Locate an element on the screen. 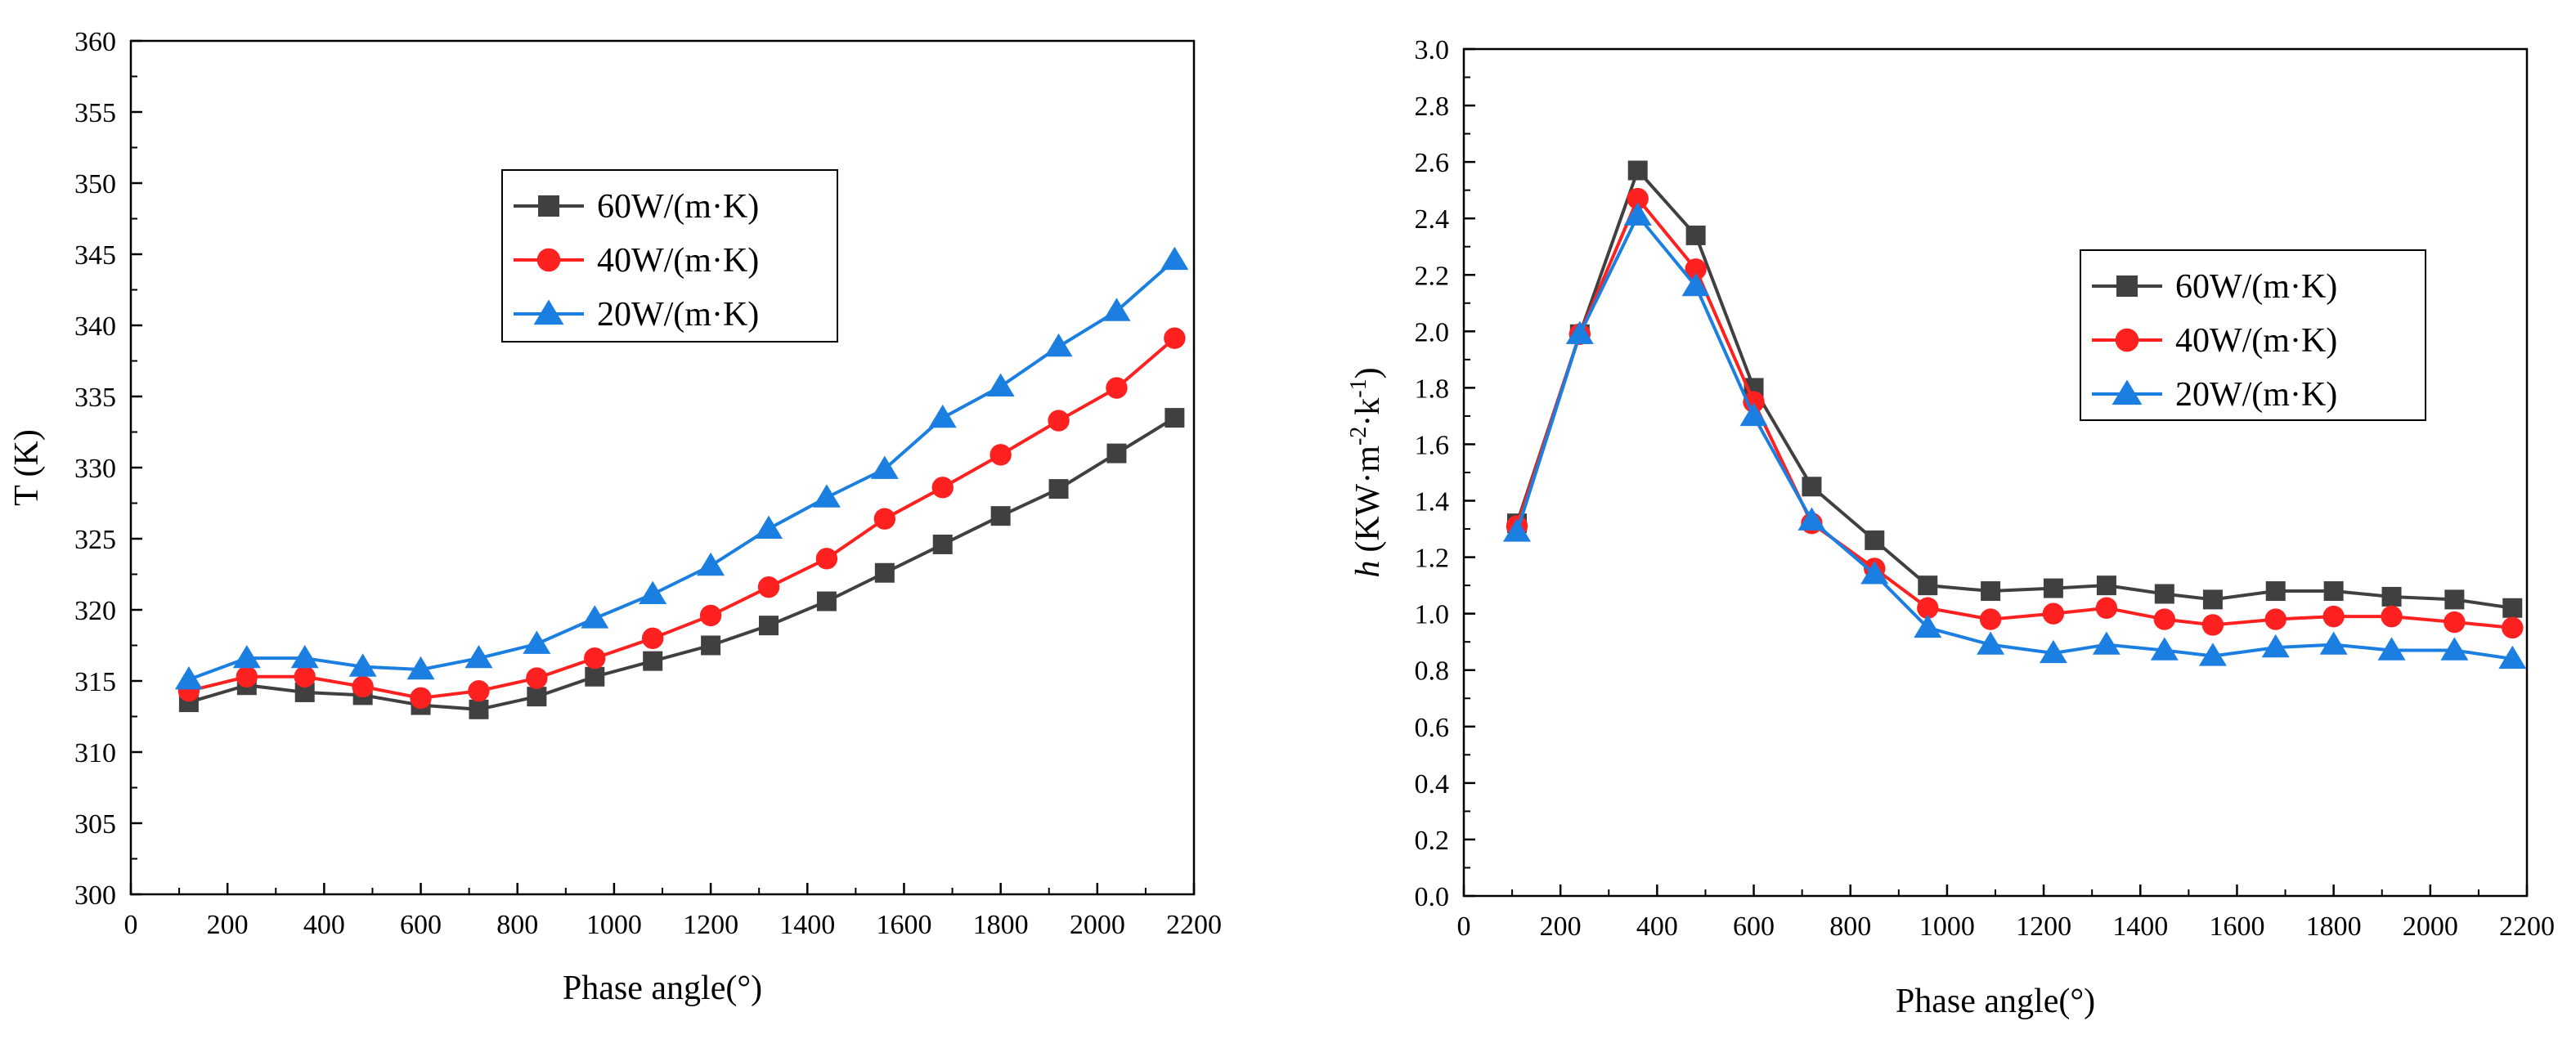  y-tick-label: 0.8 is located at coordinates (1433, 671).